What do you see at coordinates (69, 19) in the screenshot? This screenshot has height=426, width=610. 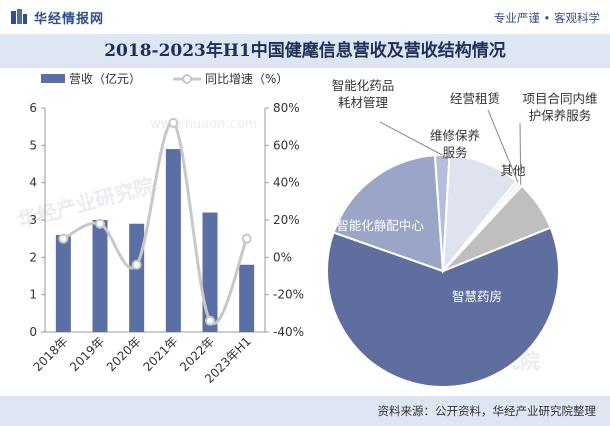 I see `brand-name: 华经情报网` at bounding box center [69, 19].